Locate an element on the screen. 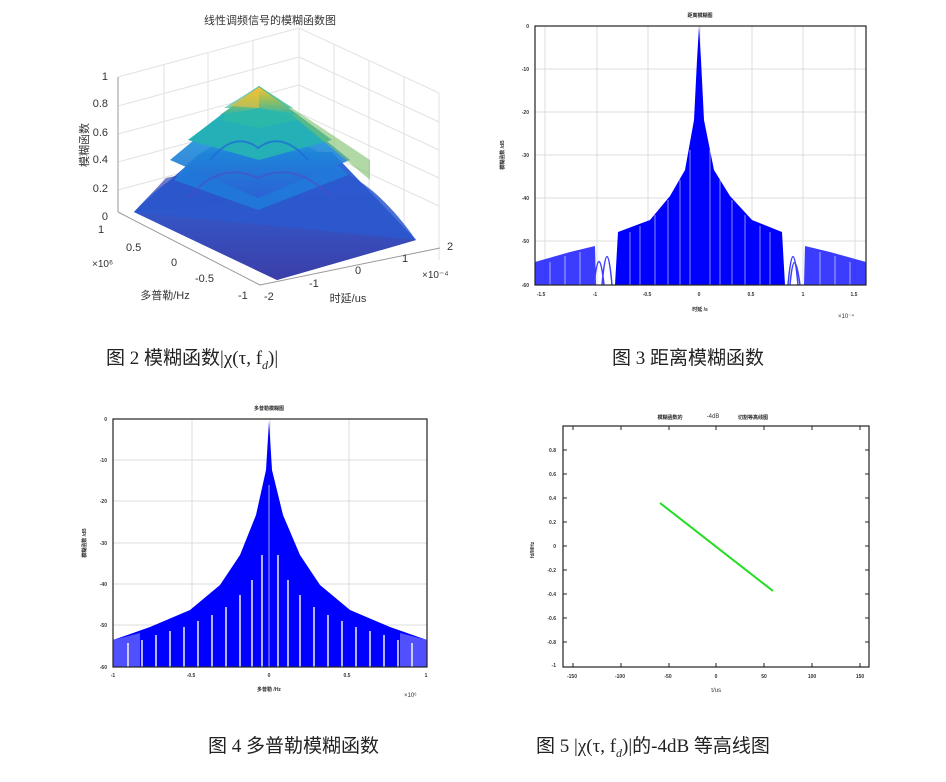 Image resolution: width=946 pixels, height=782 pixels. z-tick: 1 is located at coordinates (105, 77).